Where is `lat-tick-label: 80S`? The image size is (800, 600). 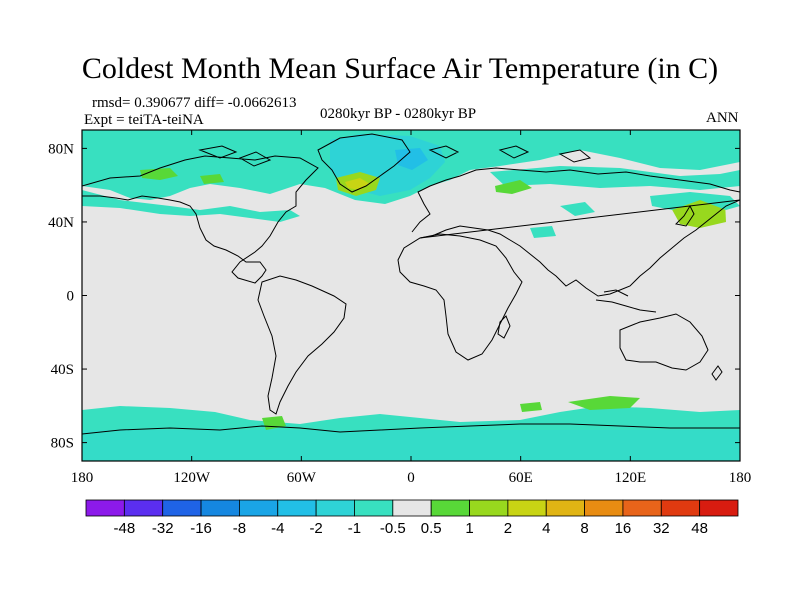 lat-tick-label: 80S is located at coordinates (62, 444).